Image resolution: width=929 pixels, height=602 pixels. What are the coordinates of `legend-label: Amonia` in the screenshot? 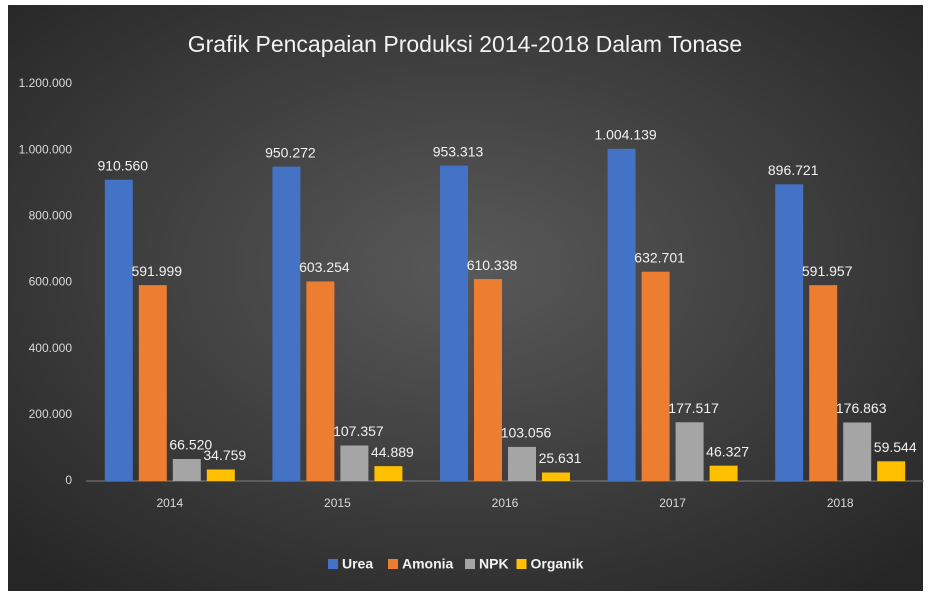 It's located at (428, 564).